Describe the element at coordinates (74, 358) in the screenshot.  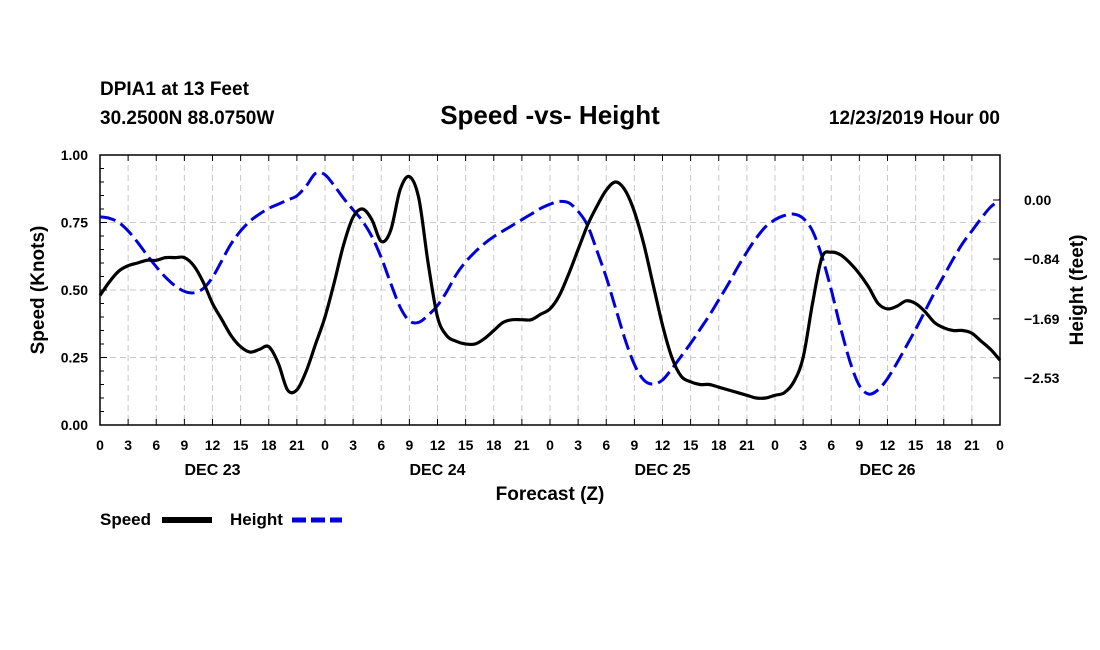
I see `left-y-tick-label: 0.25` at that location.